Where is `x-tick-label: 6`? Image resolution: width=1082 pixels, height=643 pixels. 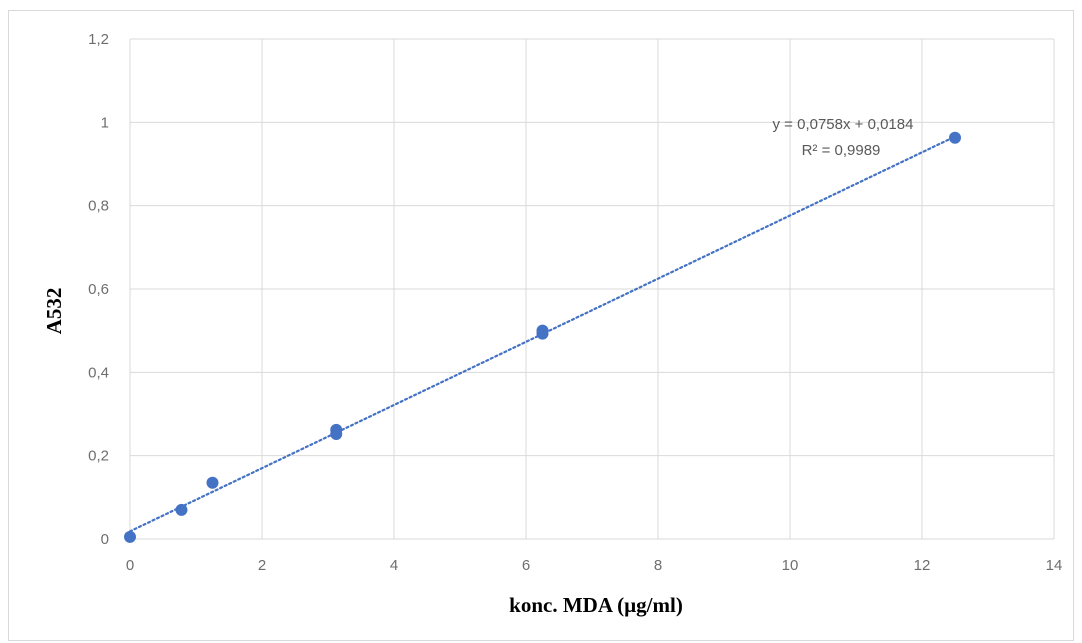
x-tick-label: 6 is located at coordinates (526, 565).